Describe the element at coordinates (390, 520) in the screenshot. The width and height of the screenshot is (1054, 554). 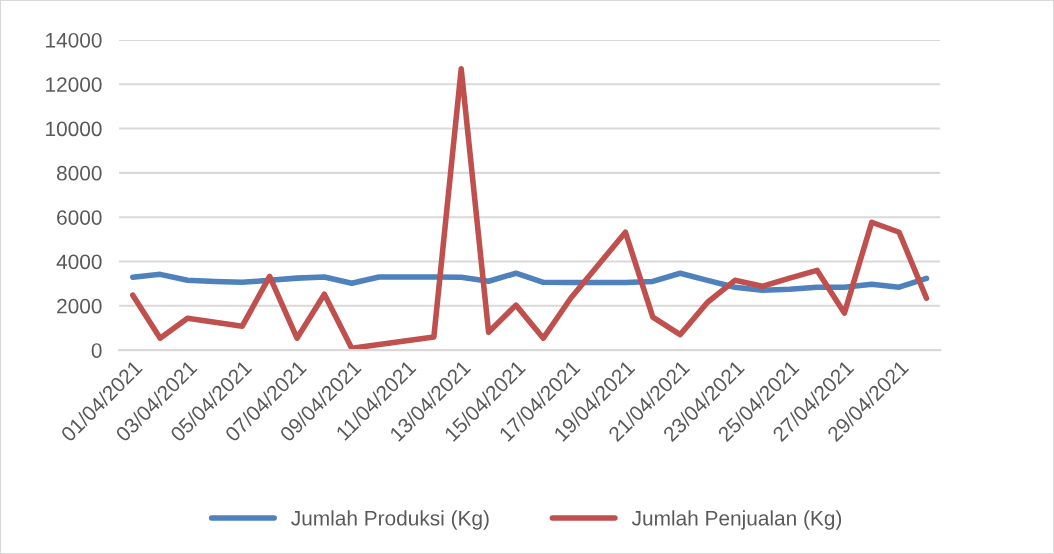
I see `legend-label: Jumlah Produksi (Kg)` at that location.